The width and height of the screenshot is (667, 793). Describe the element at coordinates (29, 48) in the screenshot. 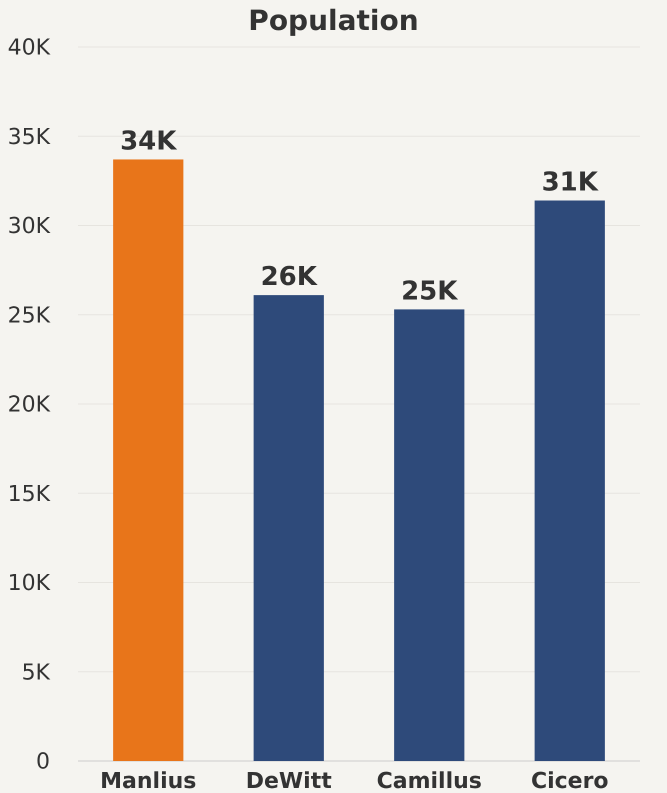

I see `y-tick-label: 40K` at that location.